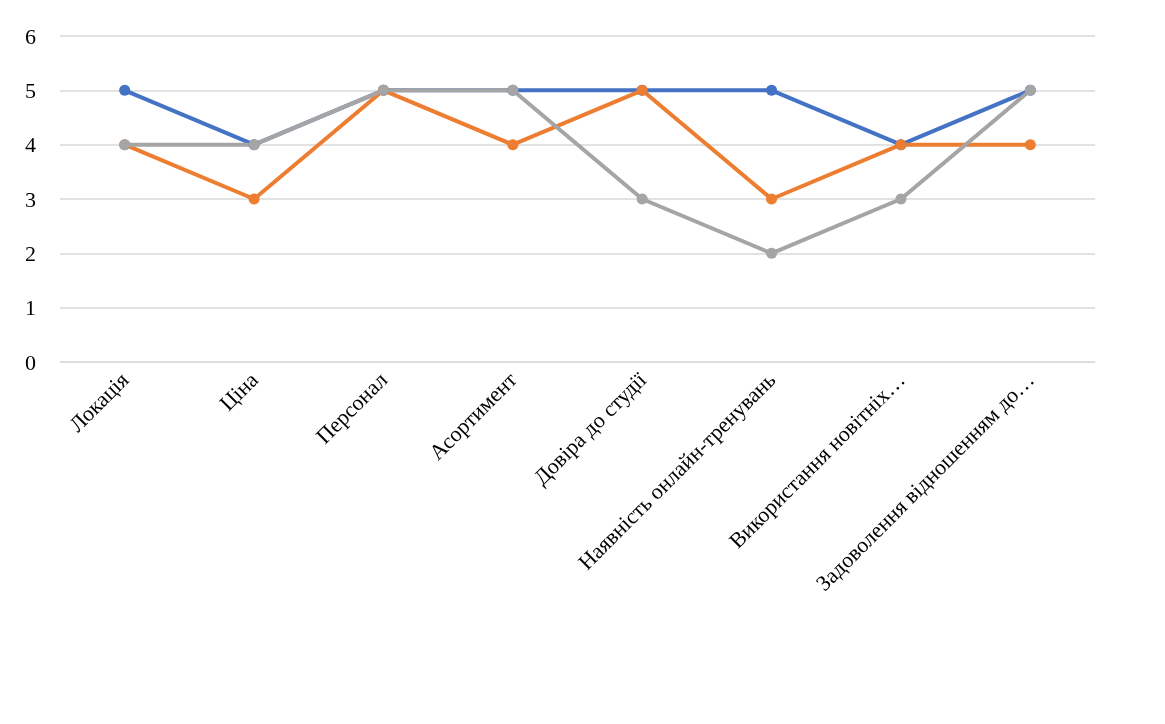 The image size is (1165, 724). I want to click on y-tick-label: 0, so click(30, 362).